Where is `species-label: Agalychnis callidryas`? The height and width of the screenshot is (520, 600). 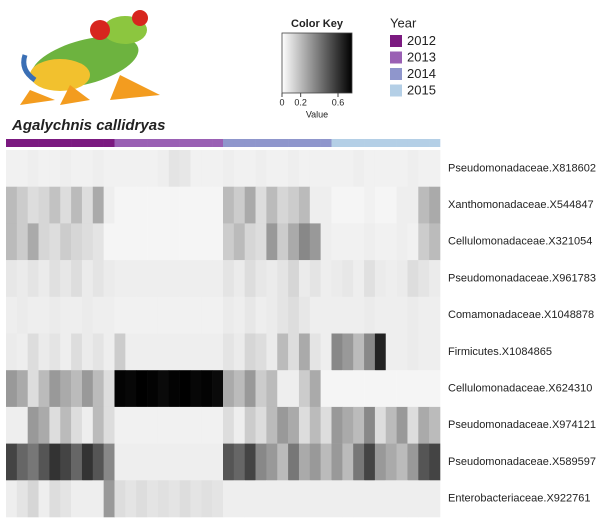 species-label: Agalychnis callidryas is located at coordinates (88, 125).